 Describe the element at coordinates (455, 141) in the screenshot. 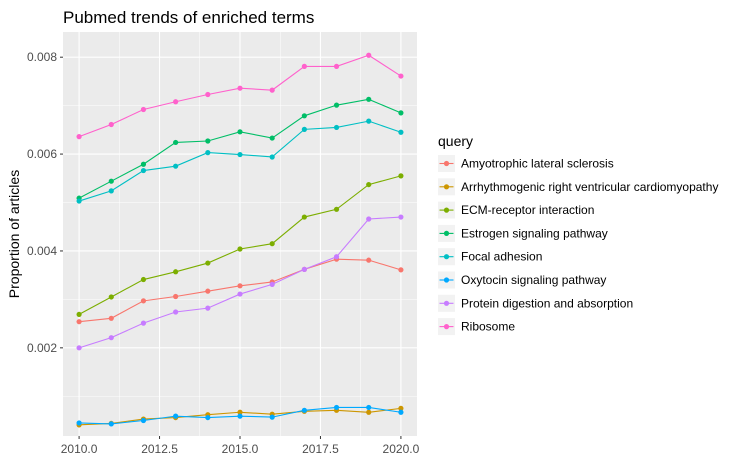

I see `legend-title: query` at that location.